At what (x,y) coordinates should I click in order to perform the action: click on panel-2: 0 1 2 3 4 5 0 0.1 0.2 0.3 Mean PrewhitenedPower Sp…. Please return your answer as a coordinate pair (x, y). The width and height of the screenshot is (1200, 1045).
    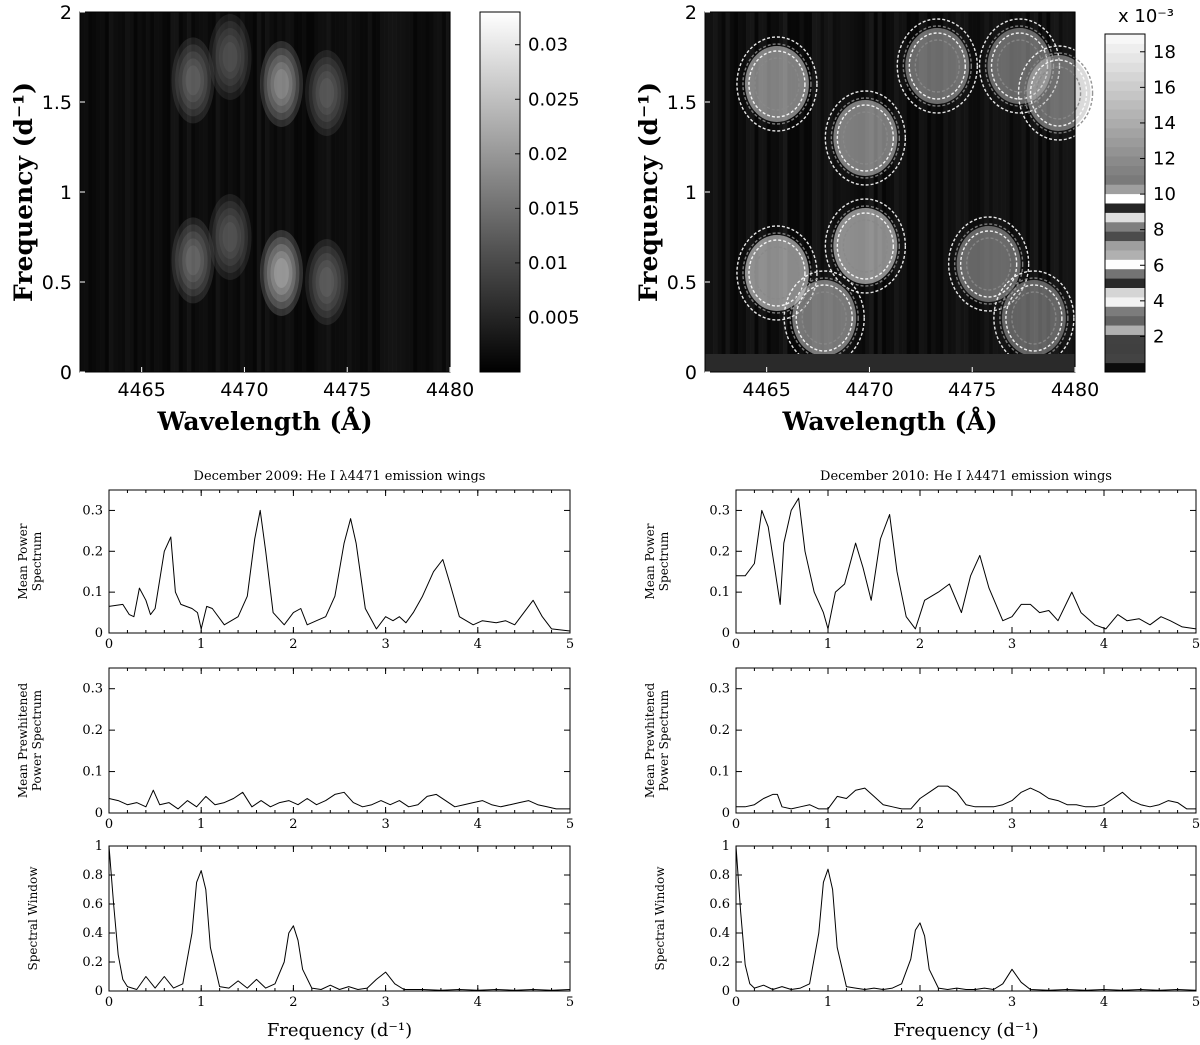
    Looking at the image, I should click on (921, 749).